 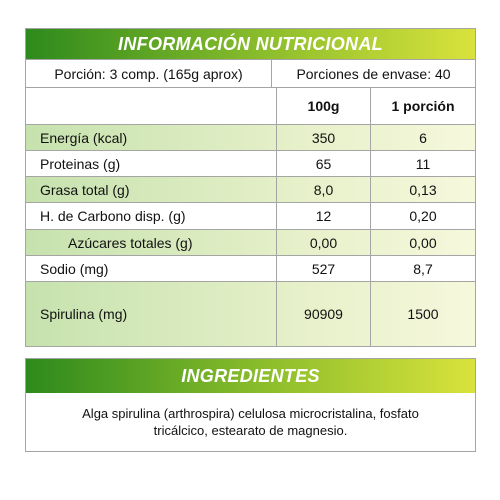 What do you see at coordinates (151, 189) in the screenshot?
I see `nutrient-name: Grasa total (g)` at bounding box center [151, 189].